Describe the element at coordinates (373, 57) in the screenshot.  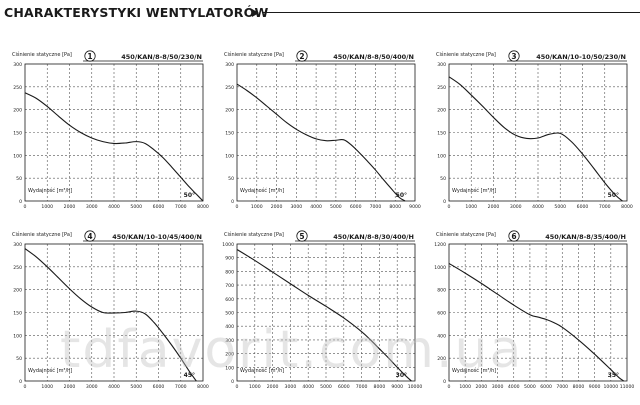
I see `chart-model: 450/KAN/8-8/50/400/N` at that location.